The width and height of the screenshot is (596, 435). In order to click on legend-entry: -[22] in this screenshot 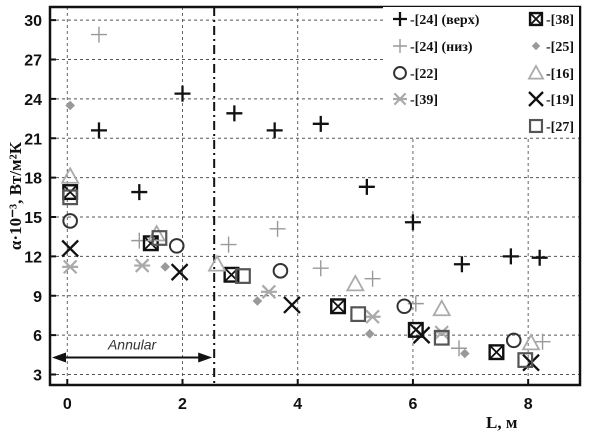, I will do `click(415, 74)`.